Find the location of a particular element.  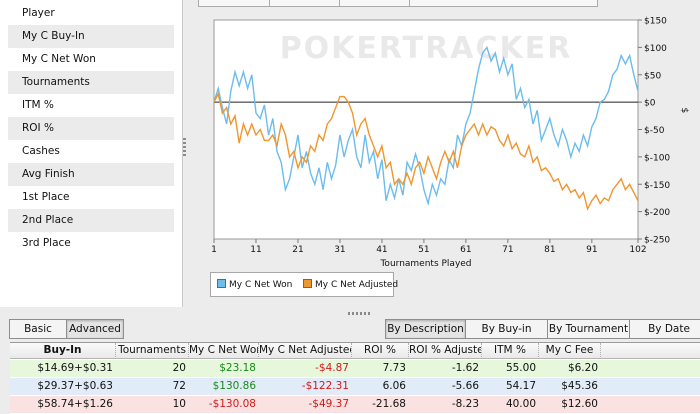

y-tick-label: $0 is located at coordinates (650, 104).